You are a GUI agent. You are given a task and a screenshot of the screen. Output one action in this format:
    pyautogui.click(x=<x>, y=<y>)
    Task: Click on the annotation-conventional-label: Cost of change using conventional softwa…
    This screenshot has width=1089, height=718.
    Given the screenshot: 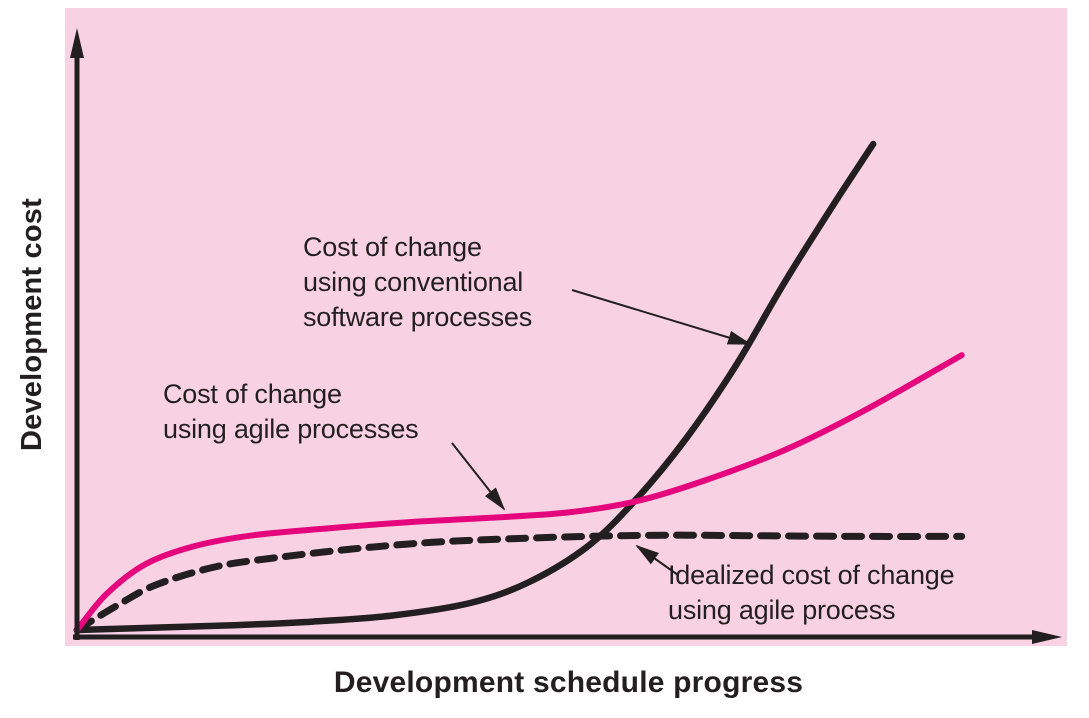 What is the action you would take?
    pyautogui.click(x=417, y=282)
    